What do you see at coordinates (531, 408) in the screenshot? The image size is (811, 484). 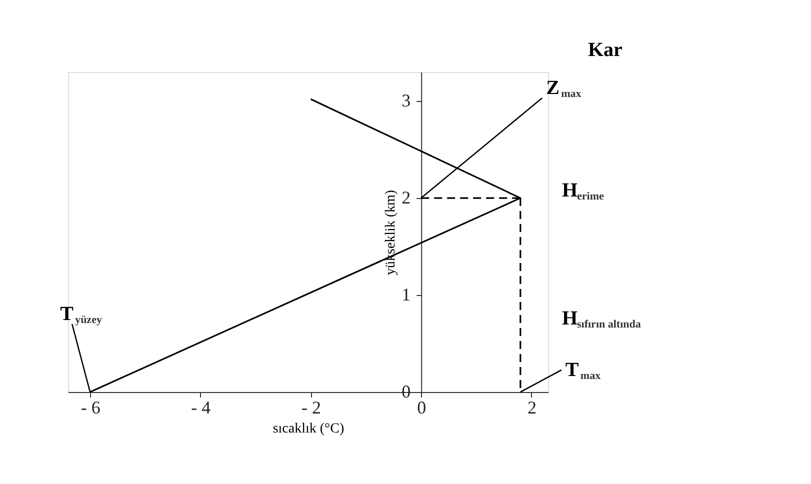 I see `x-tick-label: 2` at bounding box center [531, 408].